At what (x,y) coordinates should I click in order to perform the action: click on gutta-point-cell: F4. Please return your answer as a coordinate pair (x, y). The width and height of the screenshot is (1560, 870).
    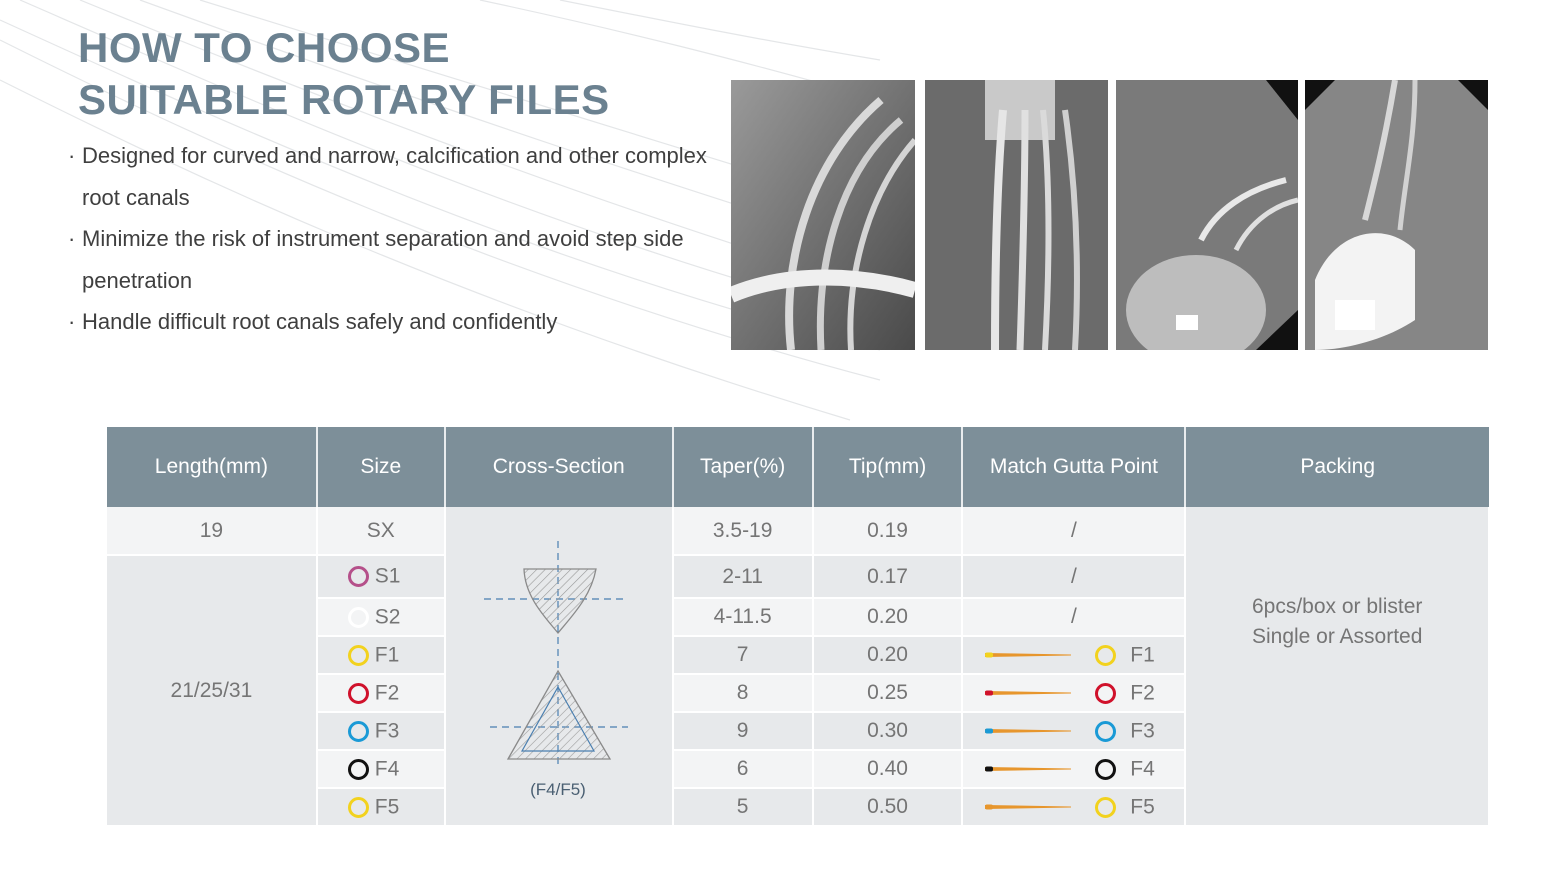
    Looking at the image, I should click on (1074, 769).